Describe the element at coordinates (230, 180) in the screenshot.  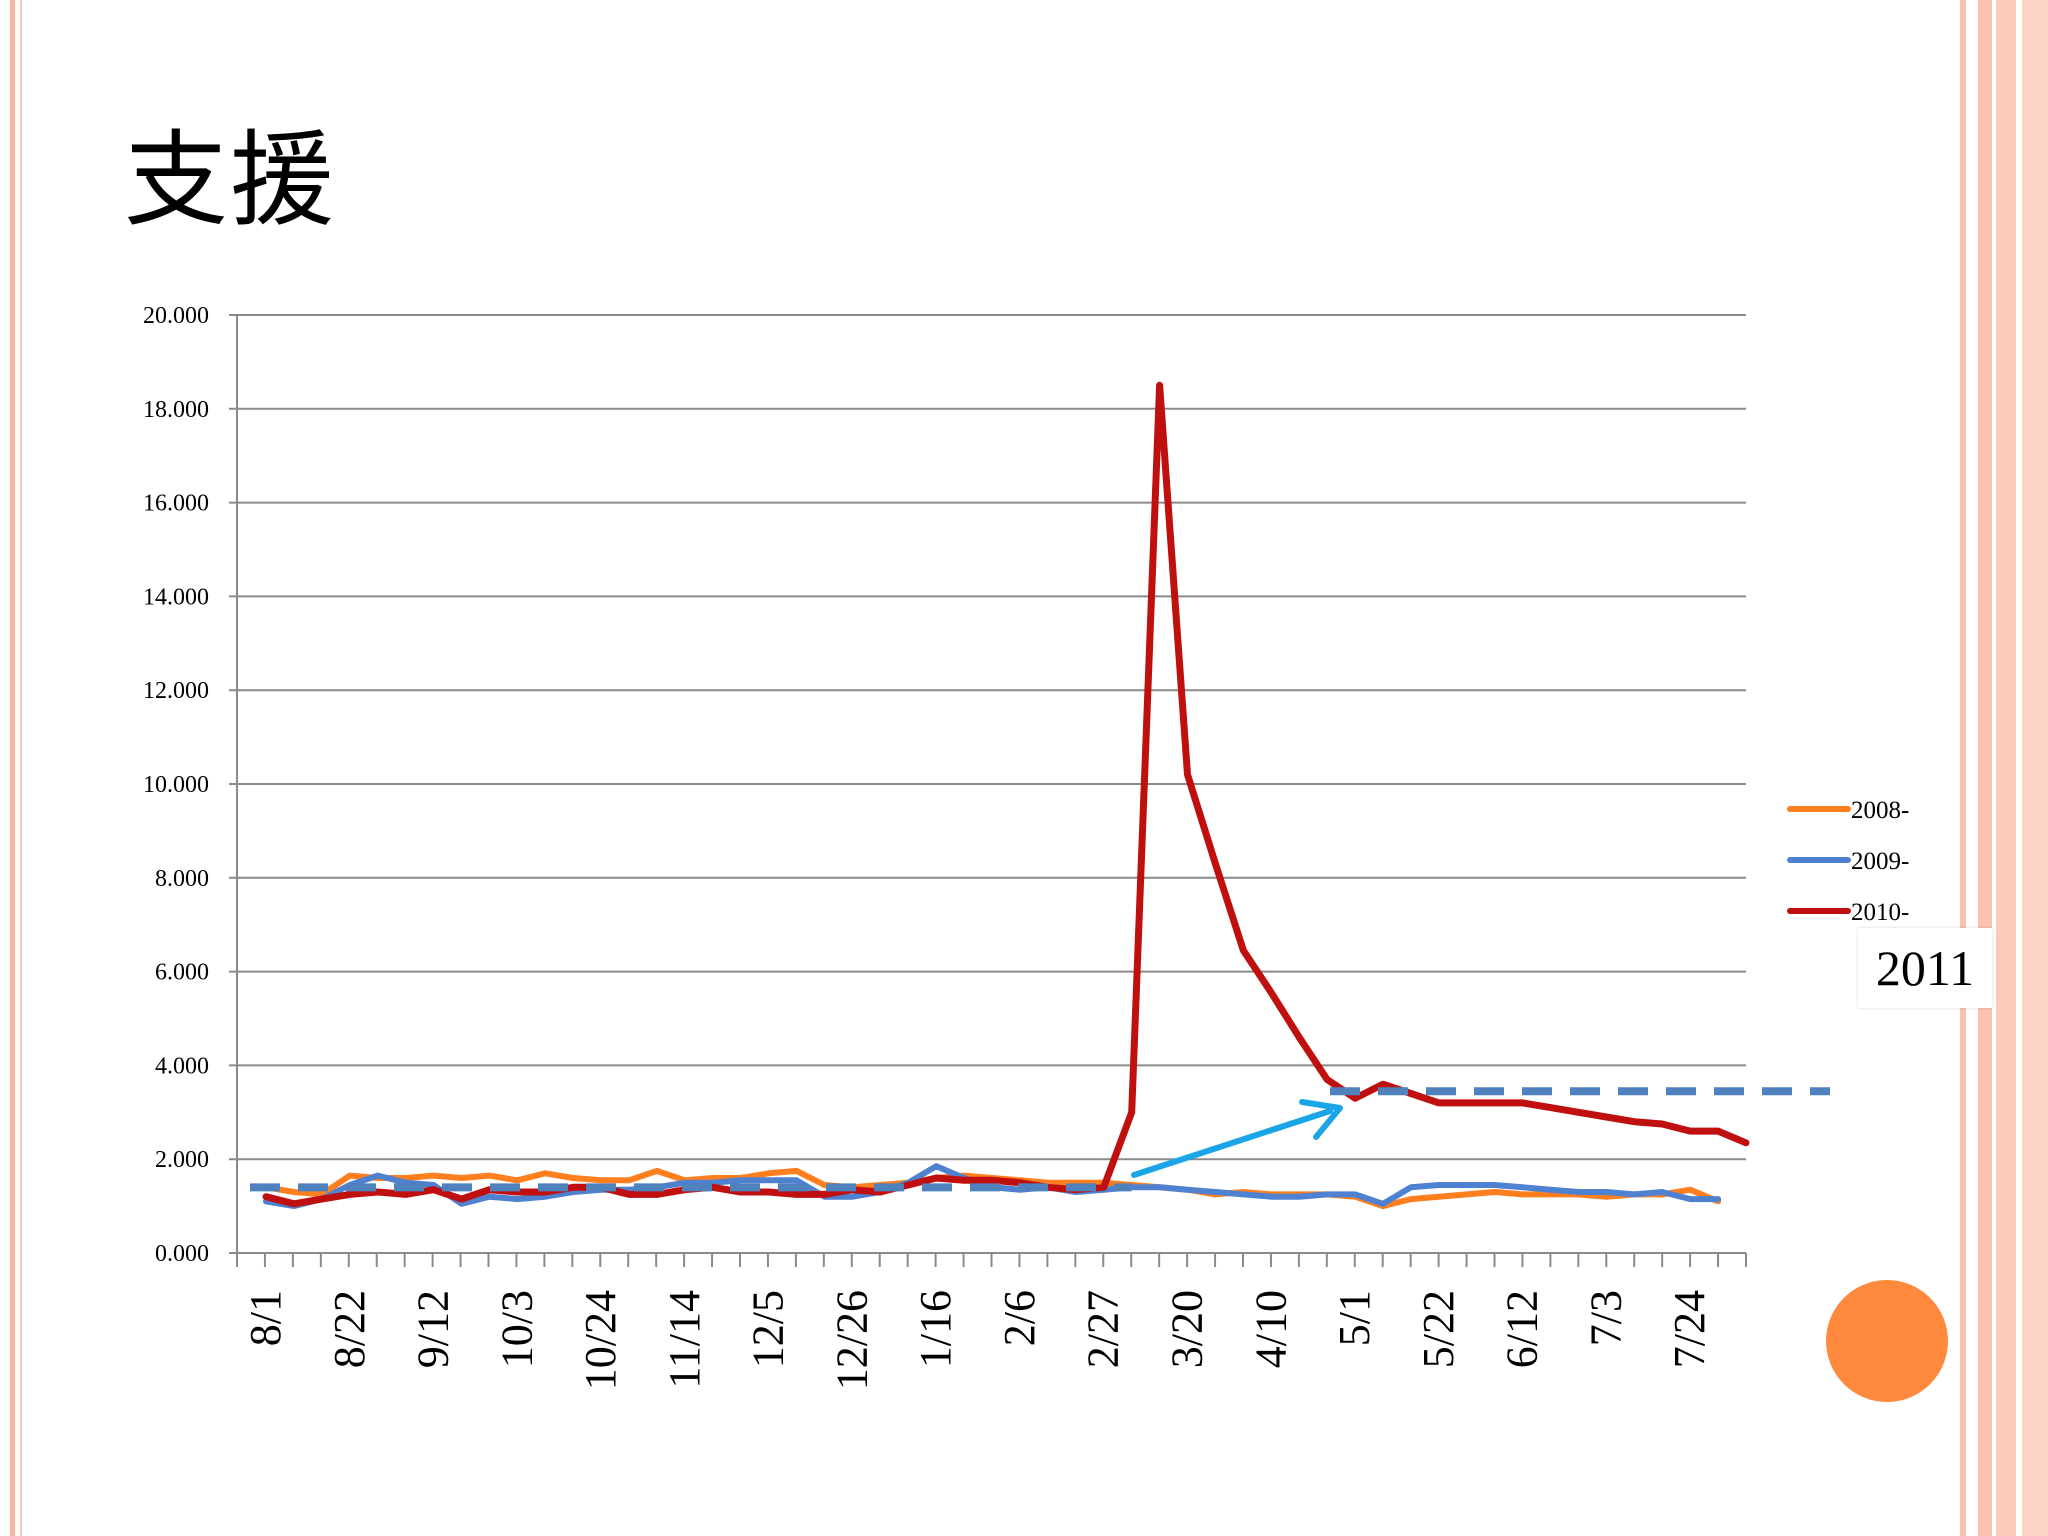
I see `slide-title: 支援` at that location.